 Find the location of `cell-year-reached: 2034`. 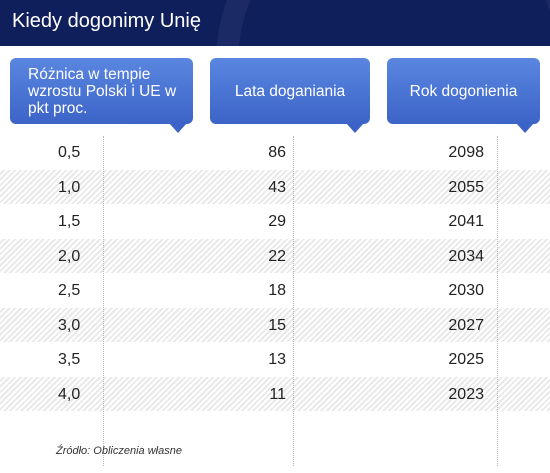

cell-year-reached: 2034 is located at coordinates (466, 256).